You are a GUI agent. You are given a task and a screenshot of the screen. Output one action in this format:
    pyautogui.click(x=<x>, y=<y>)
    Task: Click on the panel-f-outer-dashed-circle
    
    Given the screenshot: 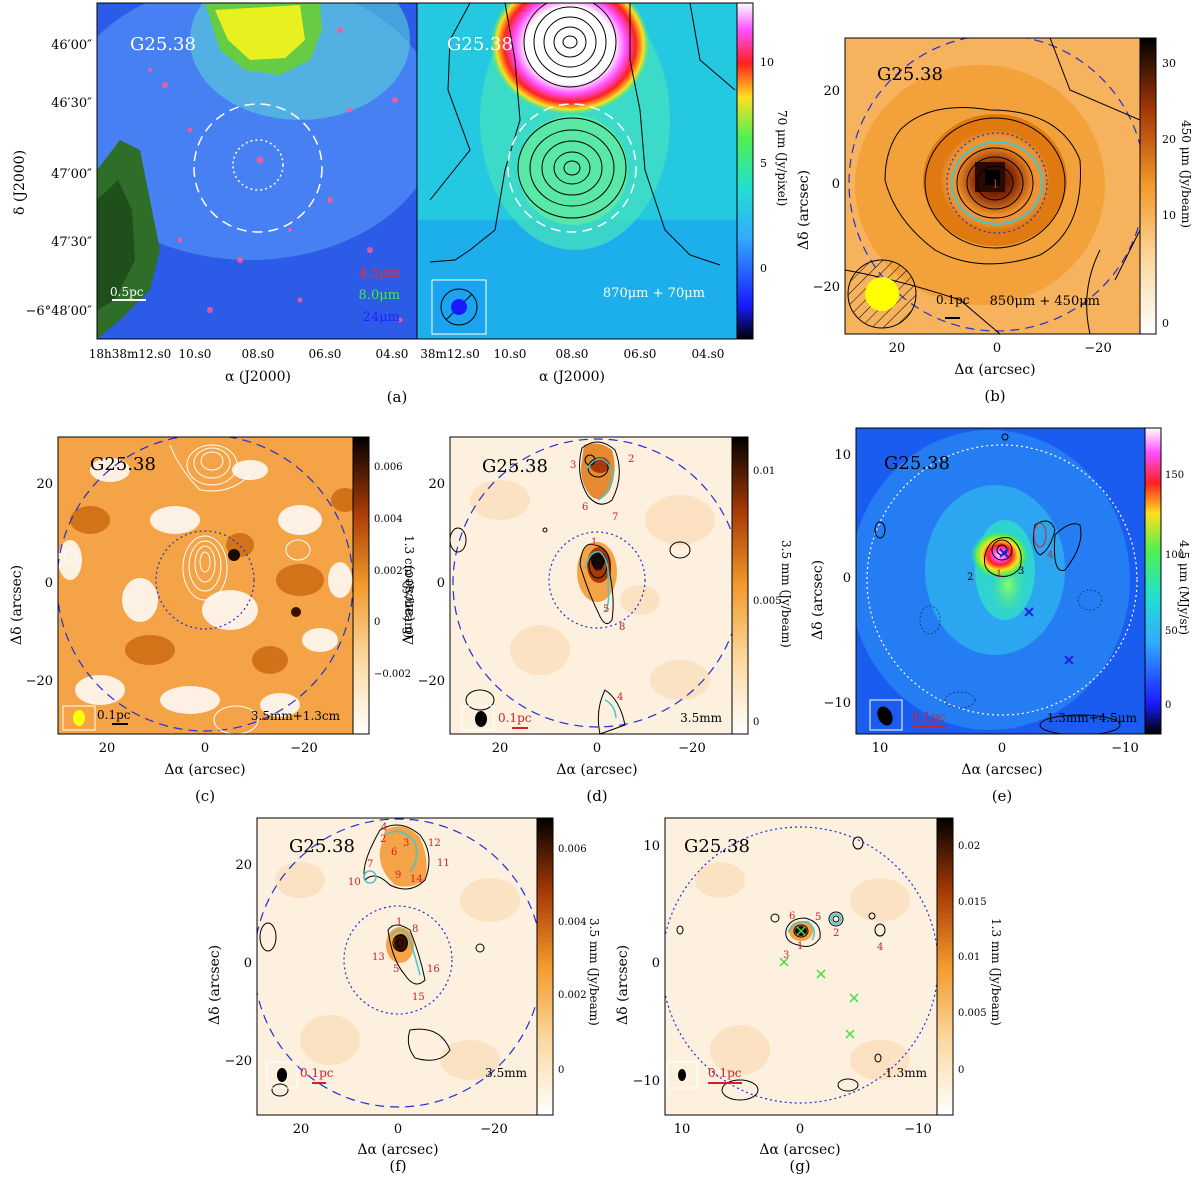 What is the action you would take?
    pyautogui.click(x=397, y=963)
    